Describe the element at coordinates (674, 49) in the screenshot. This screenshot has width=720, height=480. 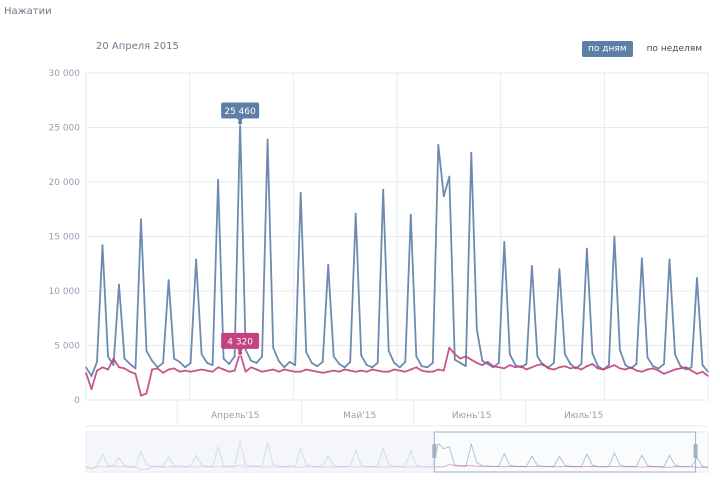
I see `mode-button-weekly: по неделям` at that location.